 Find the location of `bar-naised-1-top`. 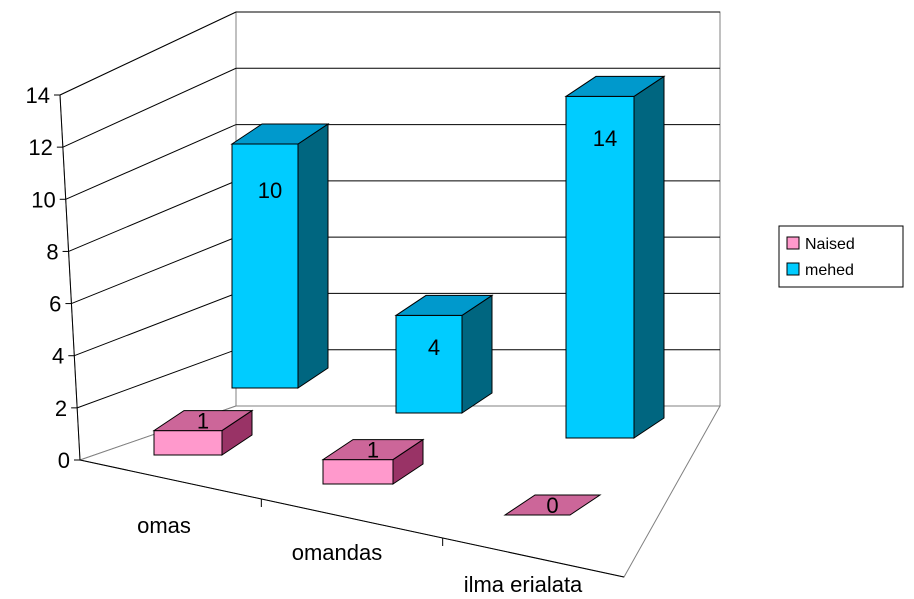

bar-naised-1-top is located at coordinates (373, 450).